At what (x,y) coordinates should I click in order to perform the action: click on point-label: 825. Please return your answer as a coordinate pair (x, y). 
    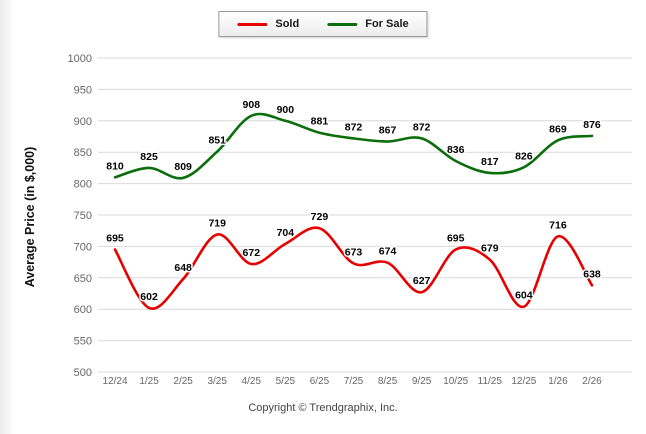
    Looking at the image, I should click on (149, 157).